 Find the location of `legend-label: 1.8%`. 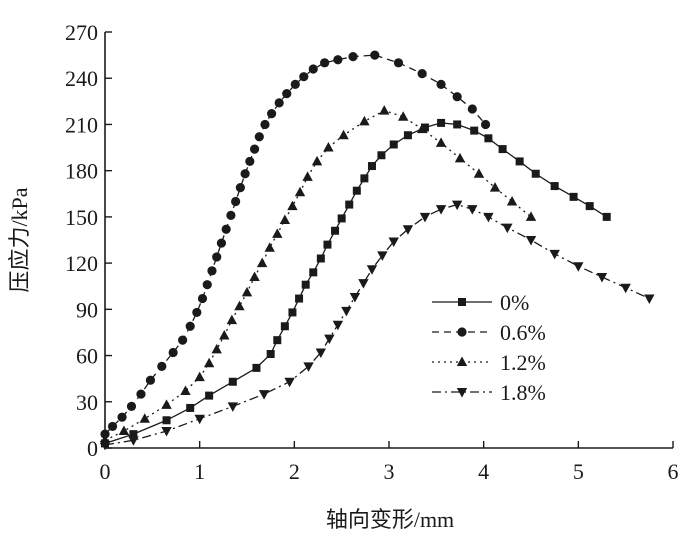

legend-label: 1.8% is located at coordinates (523, 392).